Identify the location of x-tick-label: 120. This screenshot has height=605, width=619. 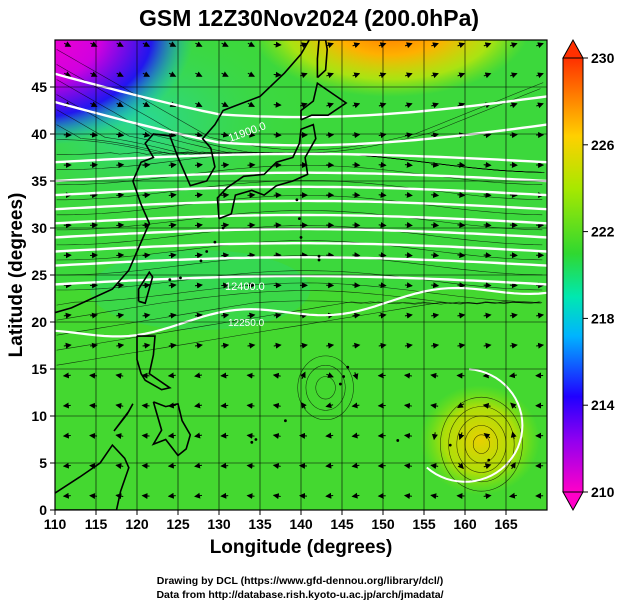
(137, 524).